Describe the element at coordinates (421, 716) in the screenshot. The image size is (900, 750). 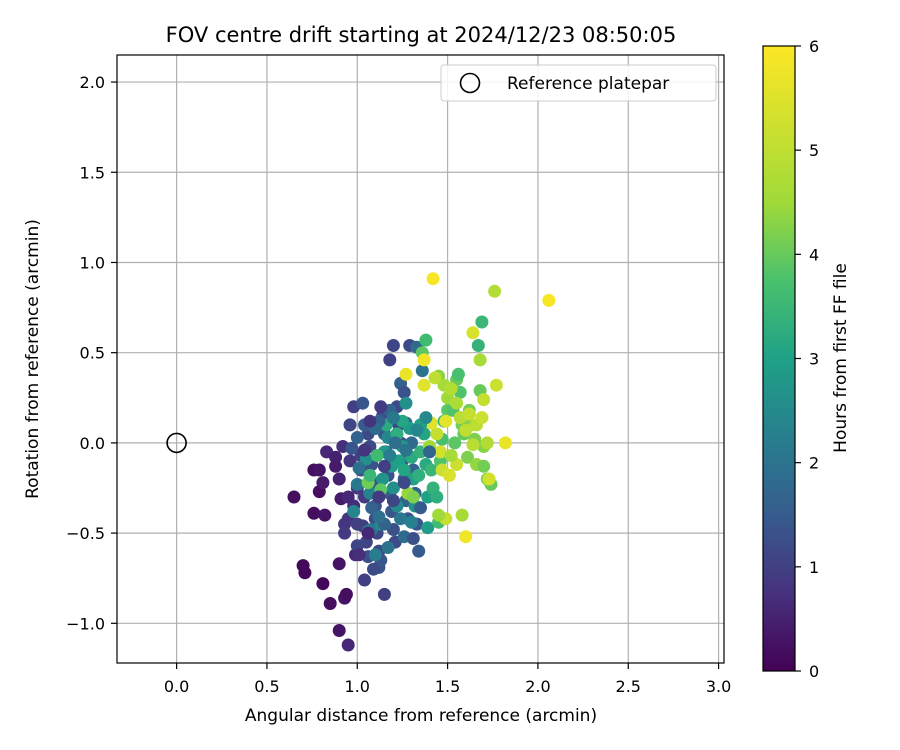
I see `x-axis-label: Angular distance from reference (arcmin)` at that location.